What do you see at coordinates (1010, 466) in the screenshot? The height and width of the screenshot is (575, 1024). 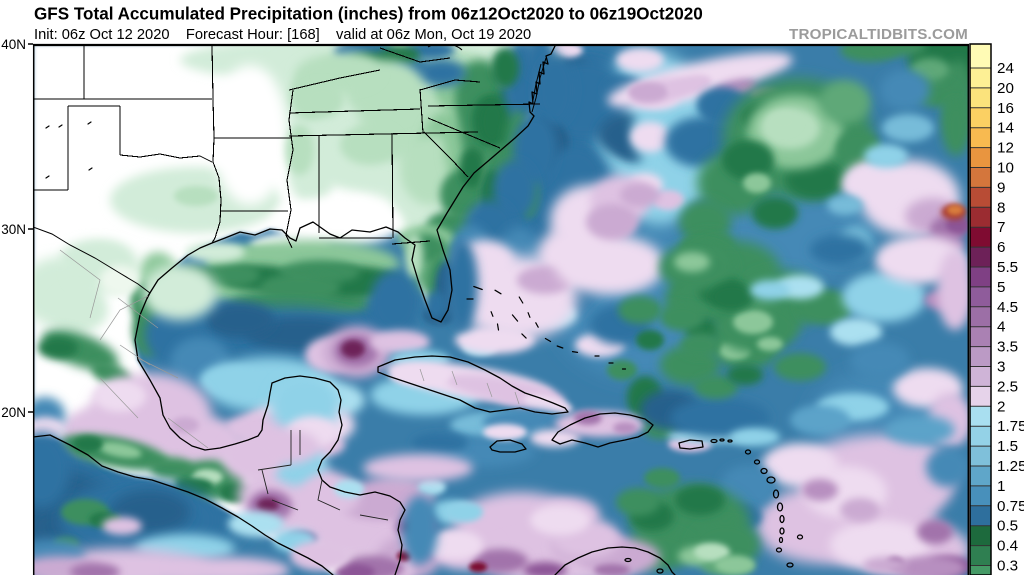 I see `svg-text: 1.25` at bounding box center [1010, 466].